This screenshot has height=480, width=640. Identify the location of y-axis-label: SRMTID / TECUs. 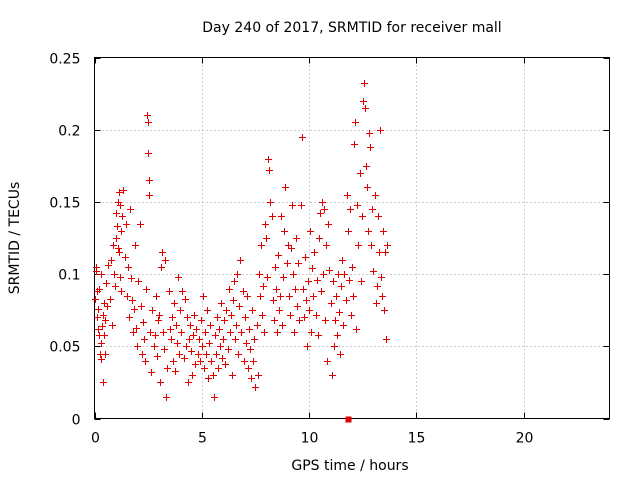
(15, 238).